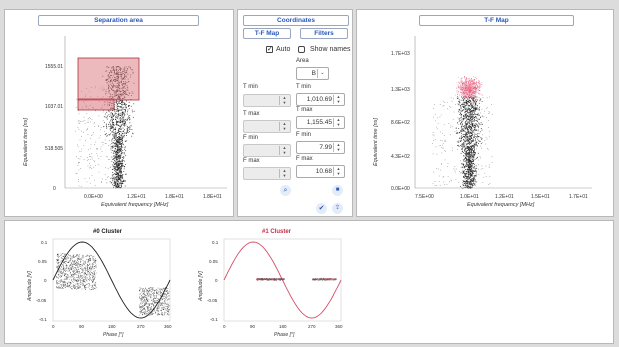 The width and height of the screenshot is (619, 347). Describe the element at coordinates (321, 208) in the screenshot. I see `check-icon: ✔` at that location.